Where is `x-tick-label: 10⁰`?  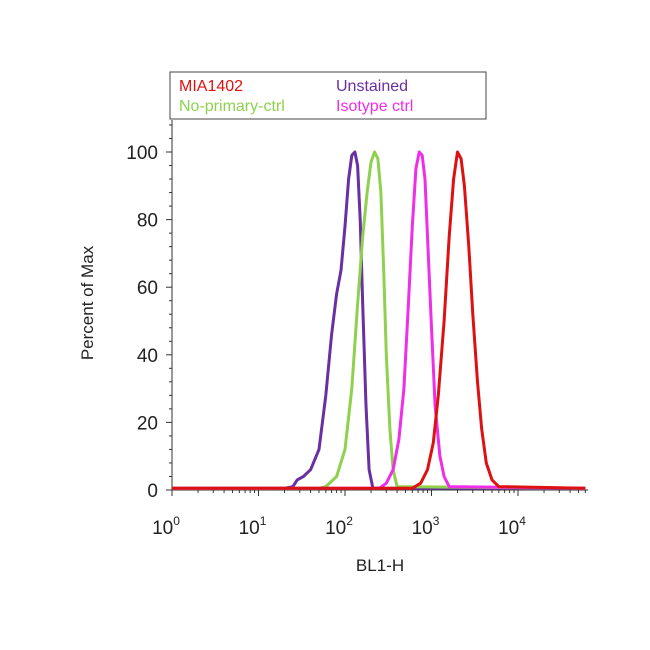 x-tick-label: 10⁰ is located at coordinates (166, 526).